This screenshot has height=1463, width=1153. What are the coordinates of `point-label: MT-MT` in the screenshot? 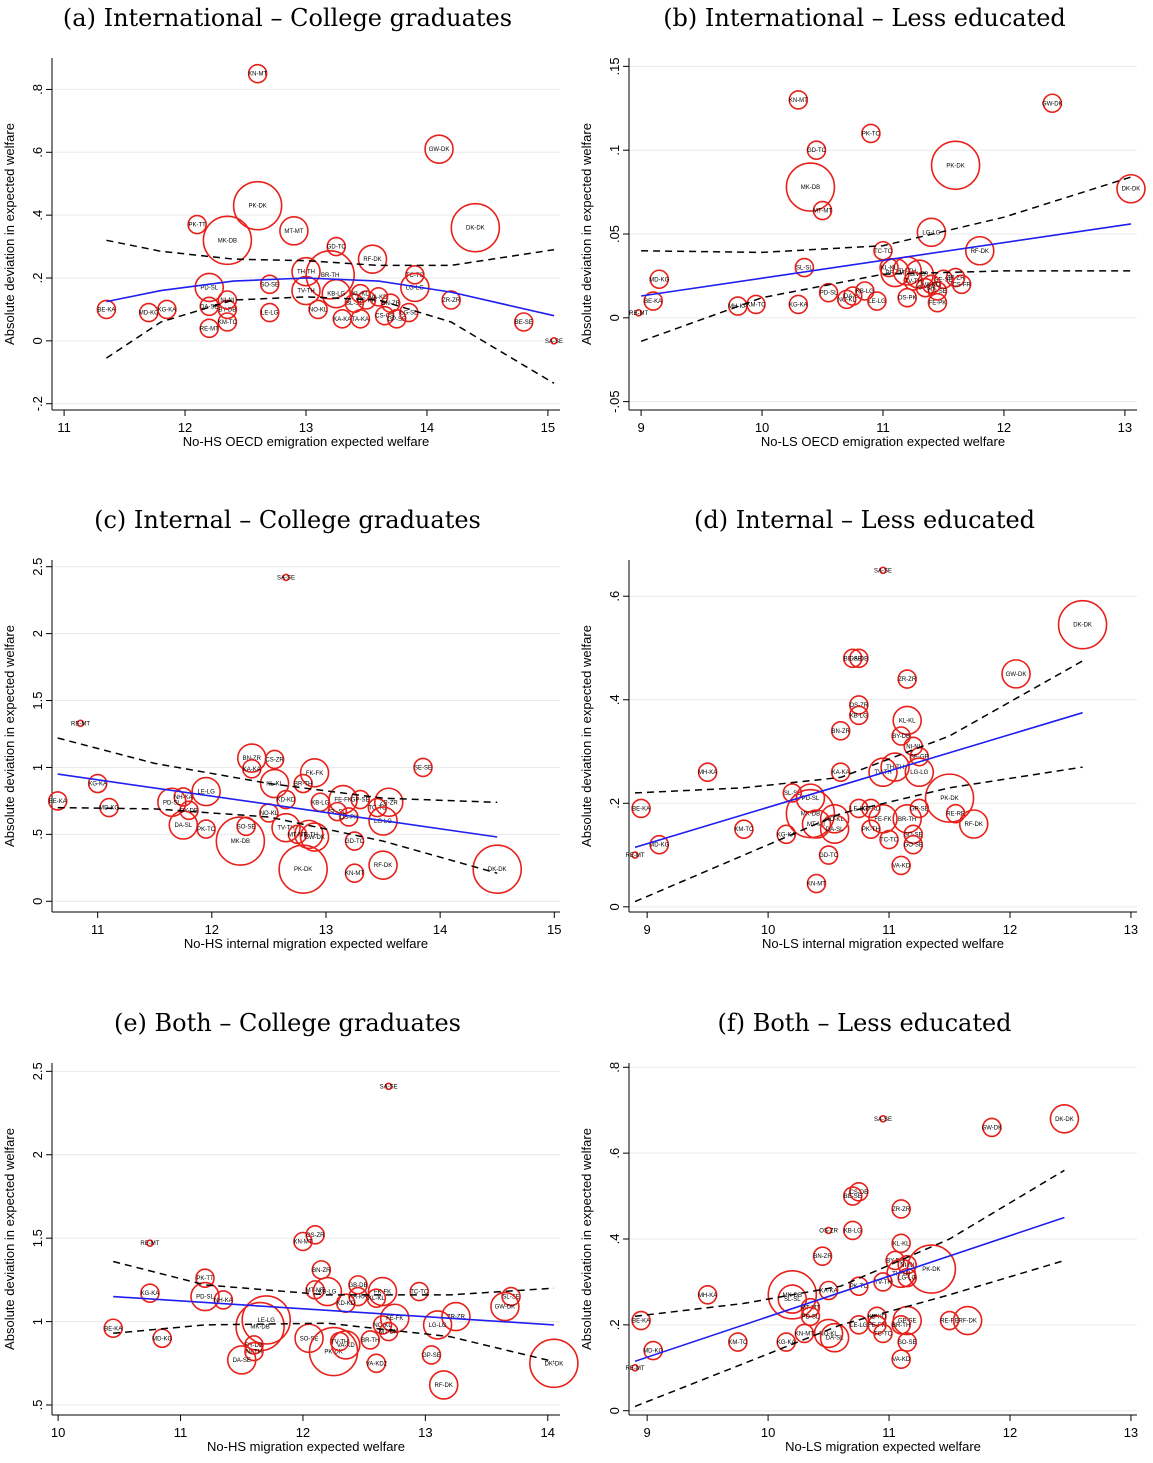 It's located at (810, 1309).